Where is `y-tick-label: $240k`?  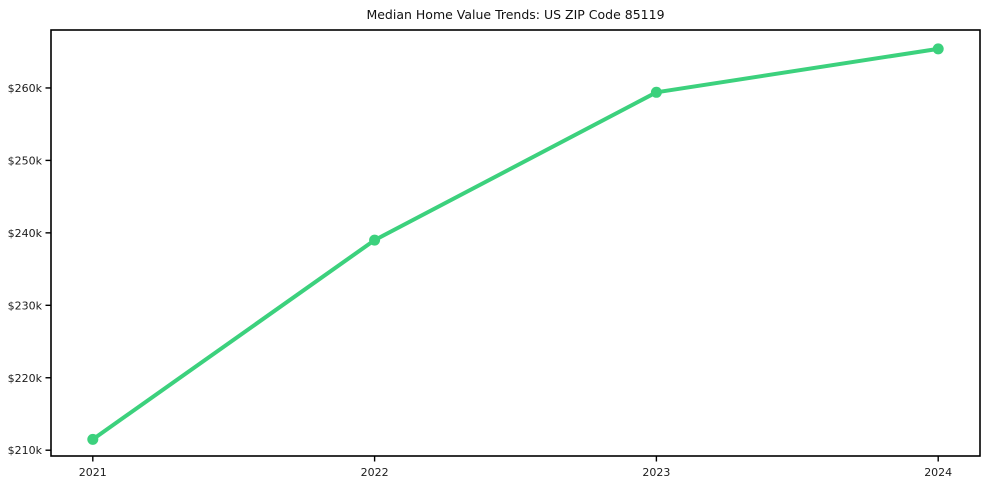
y-tick-label: $240k is located at coordinates (25, 233).